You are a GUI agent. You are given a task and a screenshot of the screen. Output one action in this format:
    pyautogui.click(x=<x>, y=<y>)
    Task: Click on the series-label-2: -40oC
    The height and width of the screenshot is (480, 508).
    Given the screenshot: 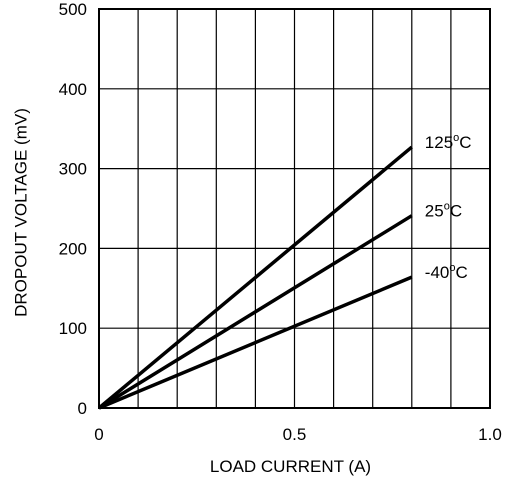 What is the action you would take?
    pyautogui.click(x=446, y=272)
    